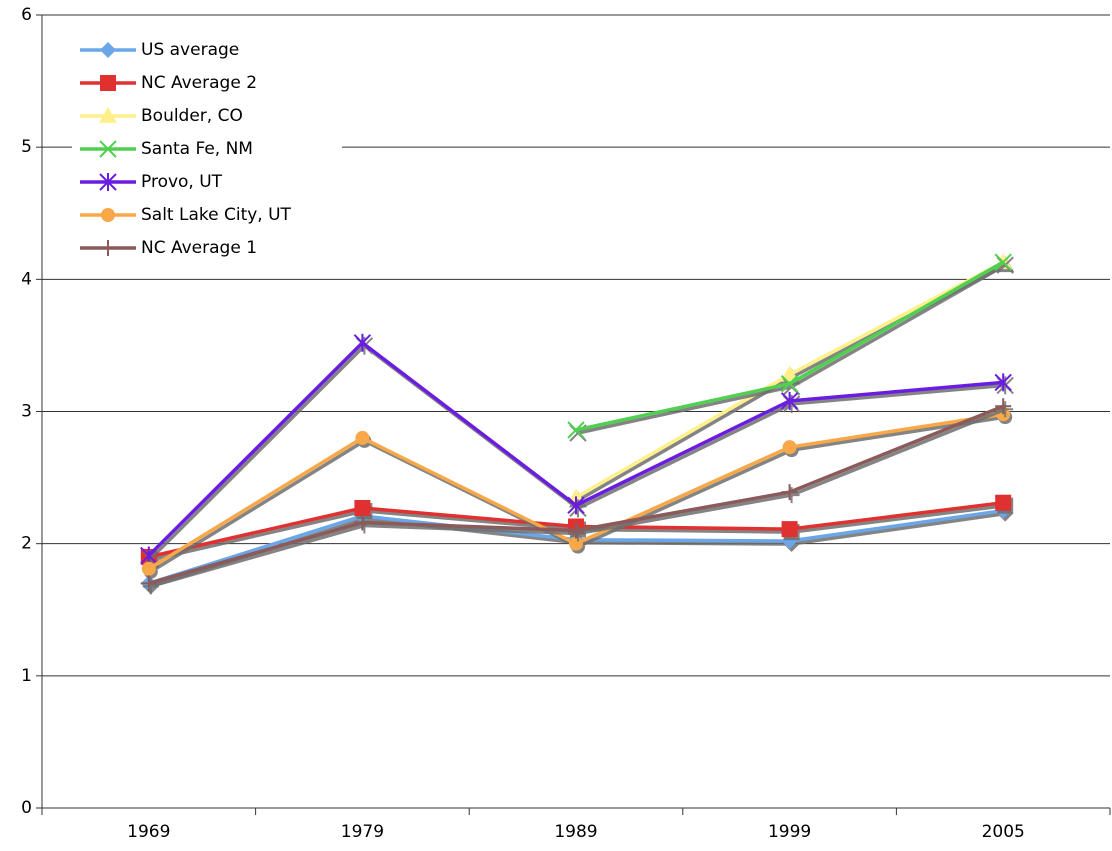 This screenshot has height=851, width=1112. What do you see at coordinates (1003, 832) in the screenshot?
I see `x-tick-label: 2005` at bounding box center [1003, 832].